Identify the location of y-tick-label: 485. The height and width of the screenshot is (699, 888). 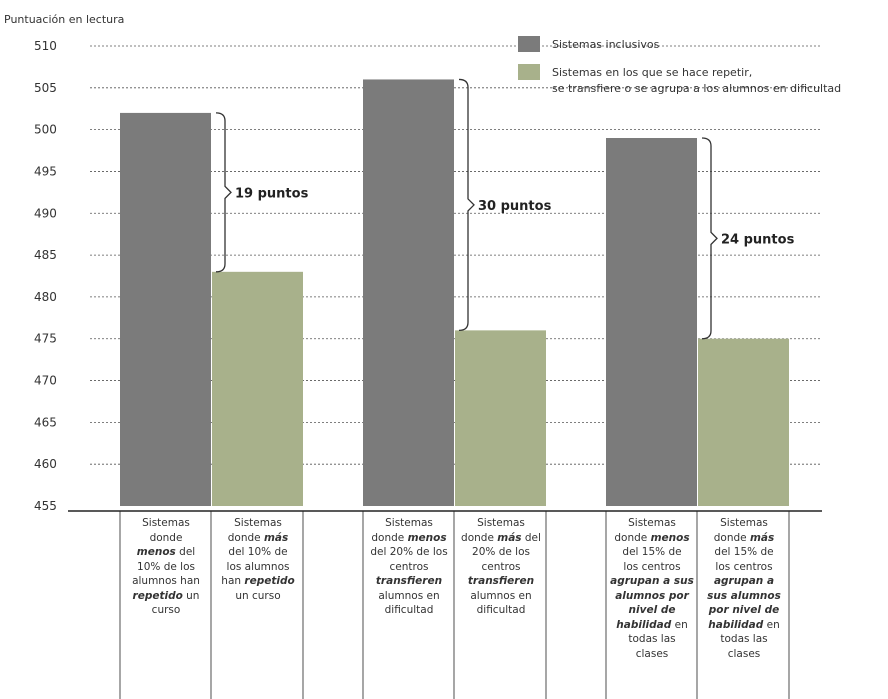
(45, 255).